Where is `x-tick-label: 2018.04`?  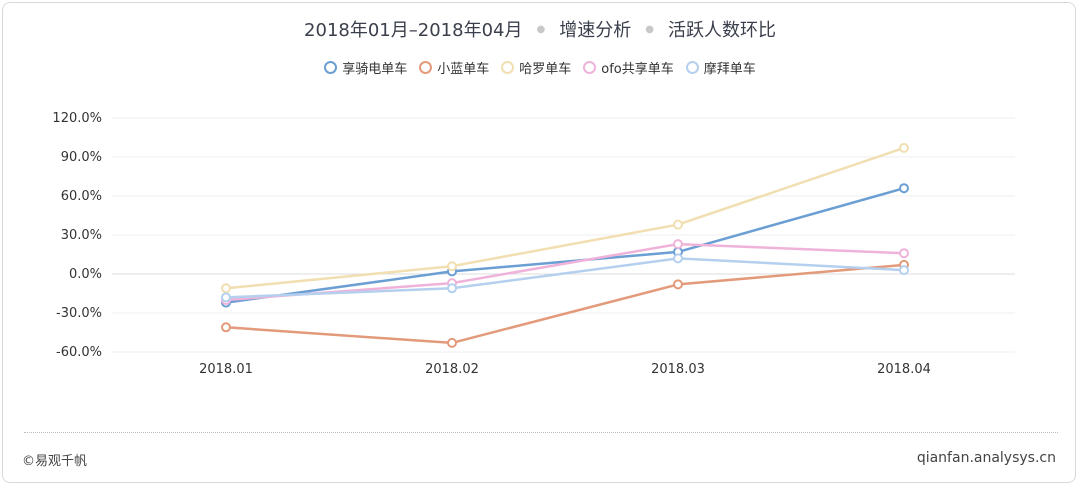
x-tick-label: 2018.04 is located at coordinates (904, 369).